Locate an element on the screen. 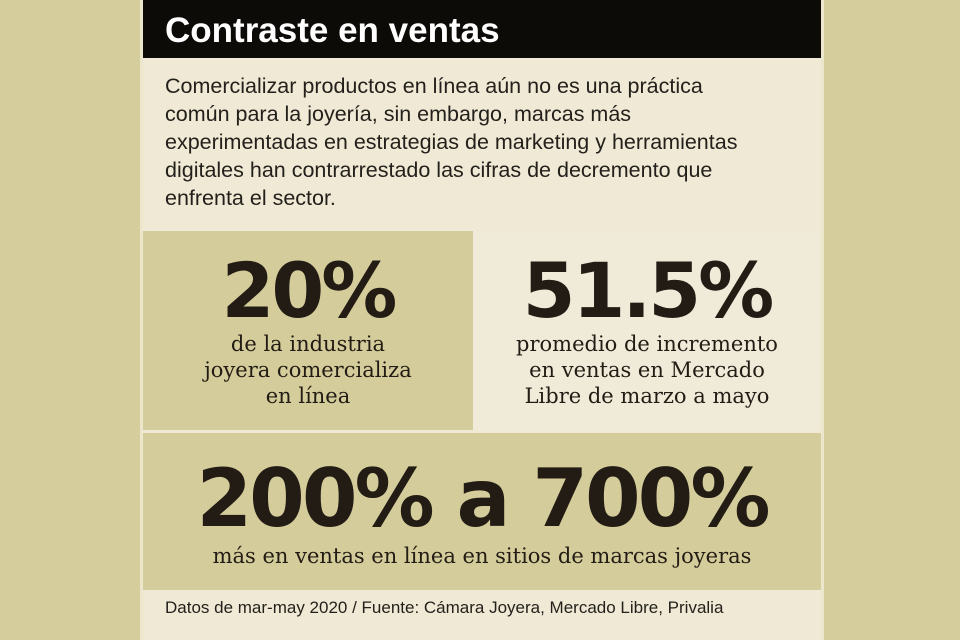 This screenshot has width=960, height=640. stat-figure: 51.5% is located at coordinates (648, 290).